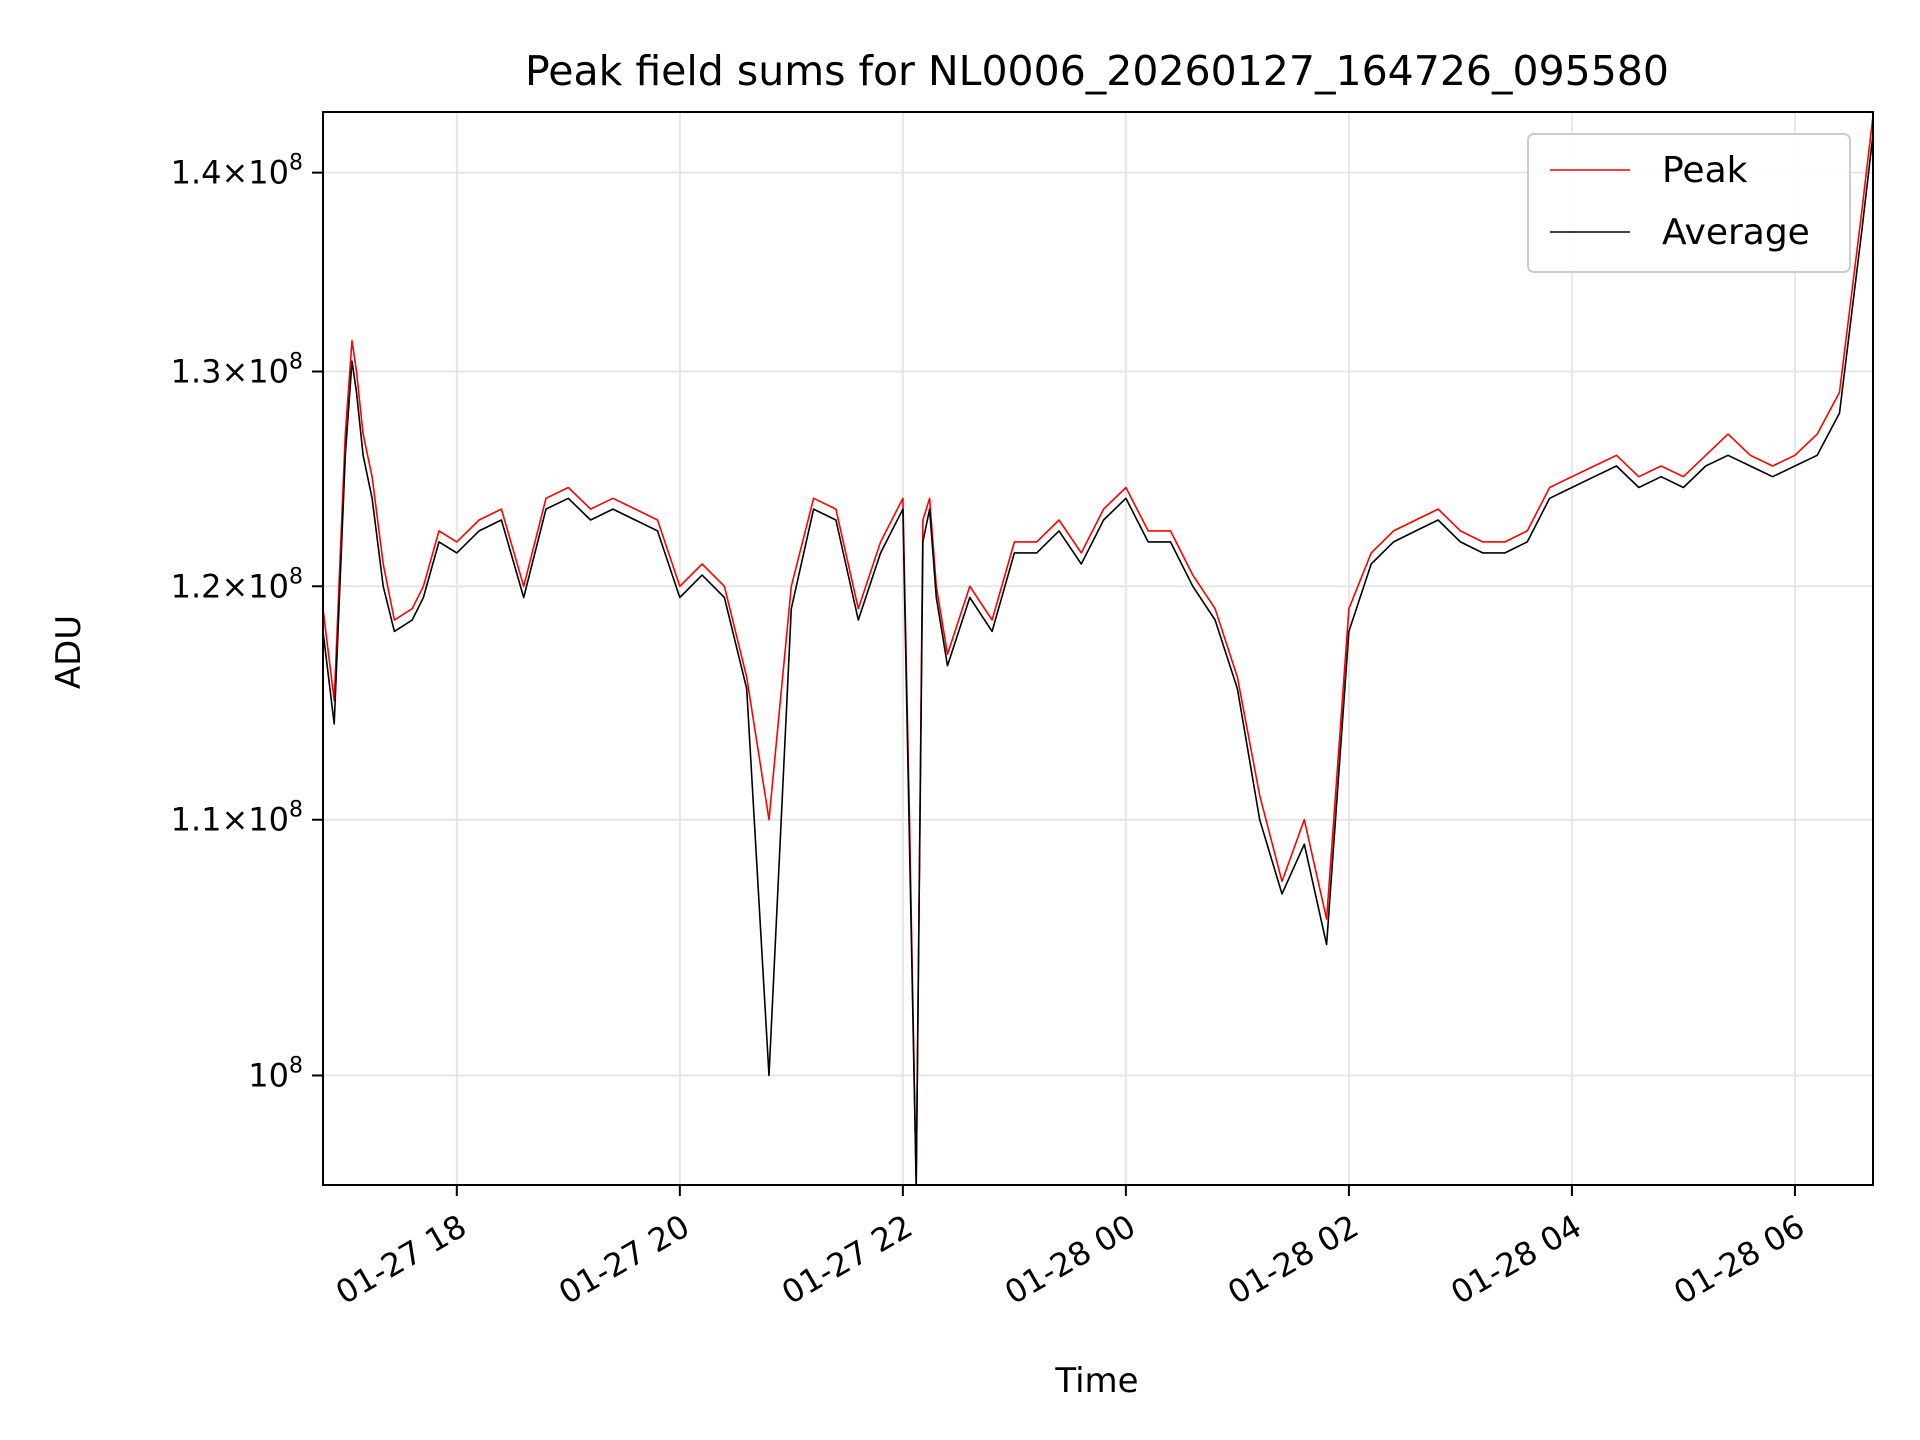  Describe the element at coordinates (275, 1073) in the screenshot. I see `y-tick-label: 108` at that location.